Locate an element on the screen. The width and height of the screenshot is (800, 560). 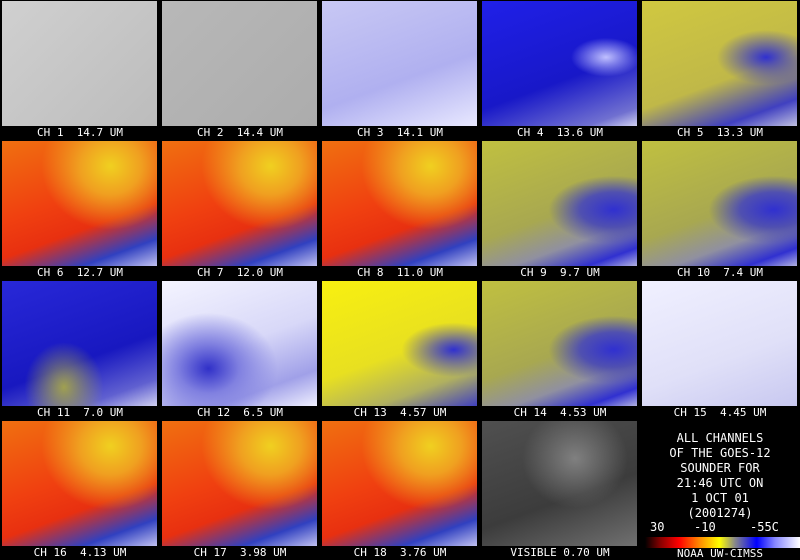
satellite-panel: CH 14 4.53 UM is located at coordinates (560, 350).